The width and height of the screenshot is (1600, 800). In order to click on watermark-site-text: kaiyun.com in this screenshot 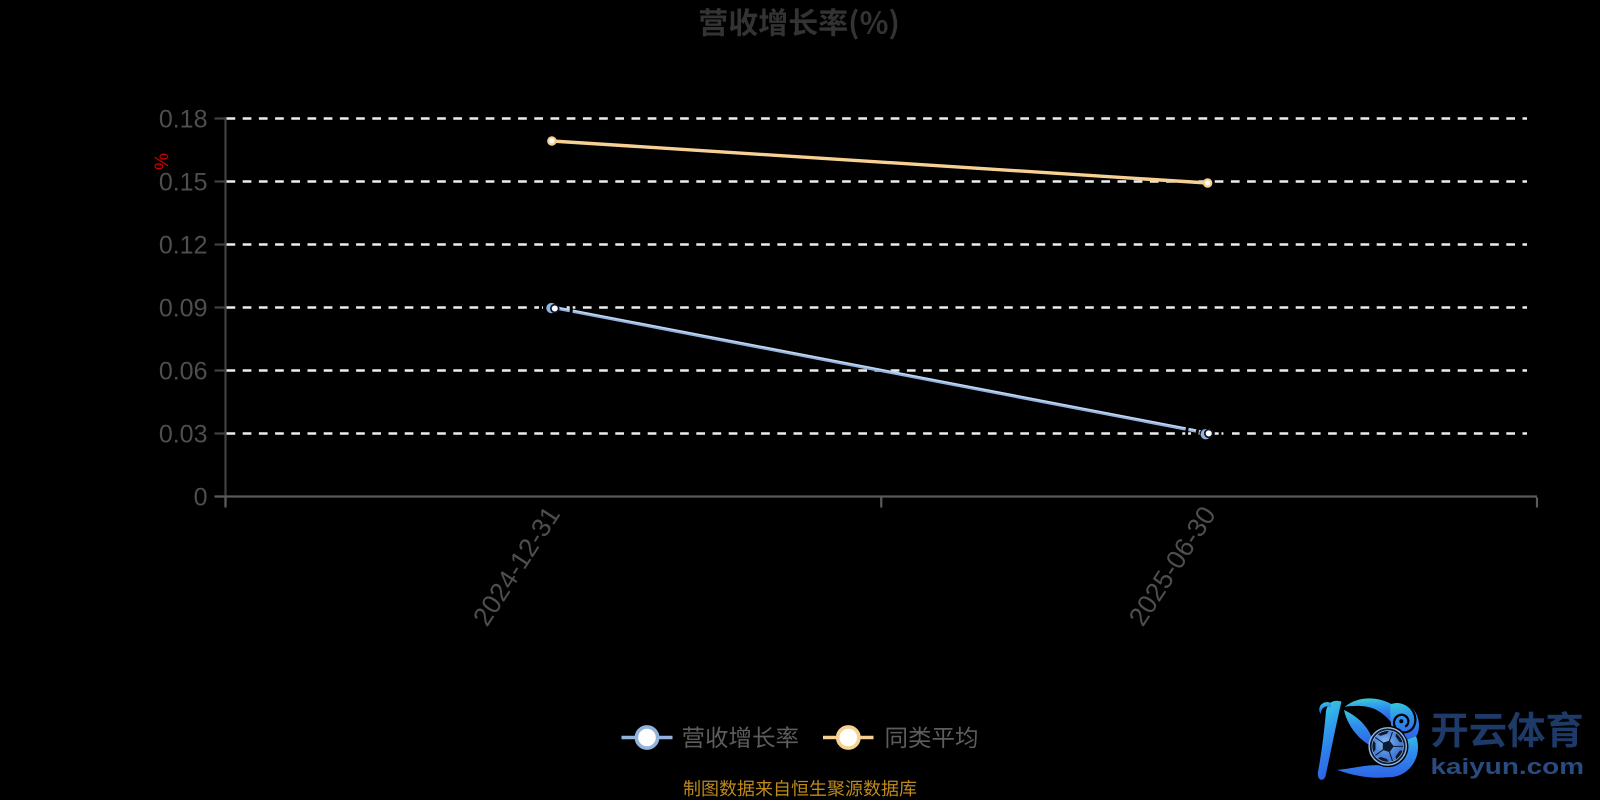, I will do `click(1508, 766)`.